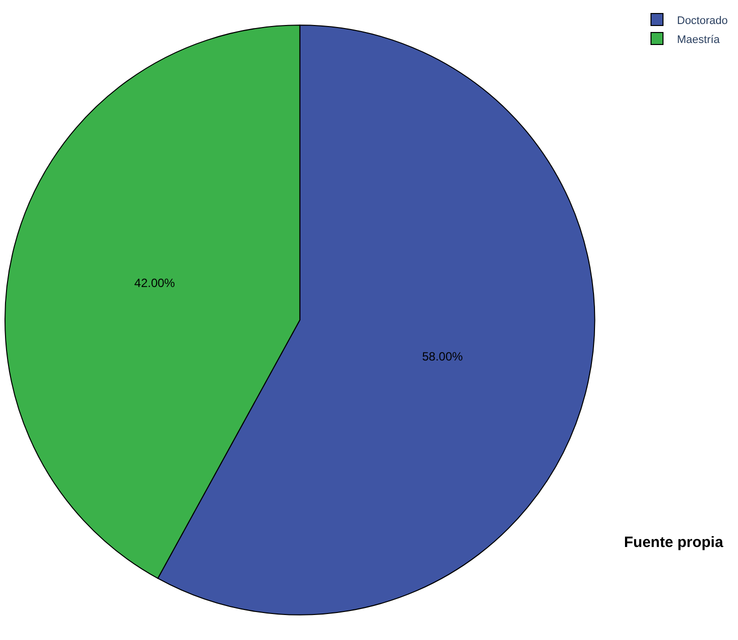  I want to click on source-note: Fuente propia, so click(674, 542).